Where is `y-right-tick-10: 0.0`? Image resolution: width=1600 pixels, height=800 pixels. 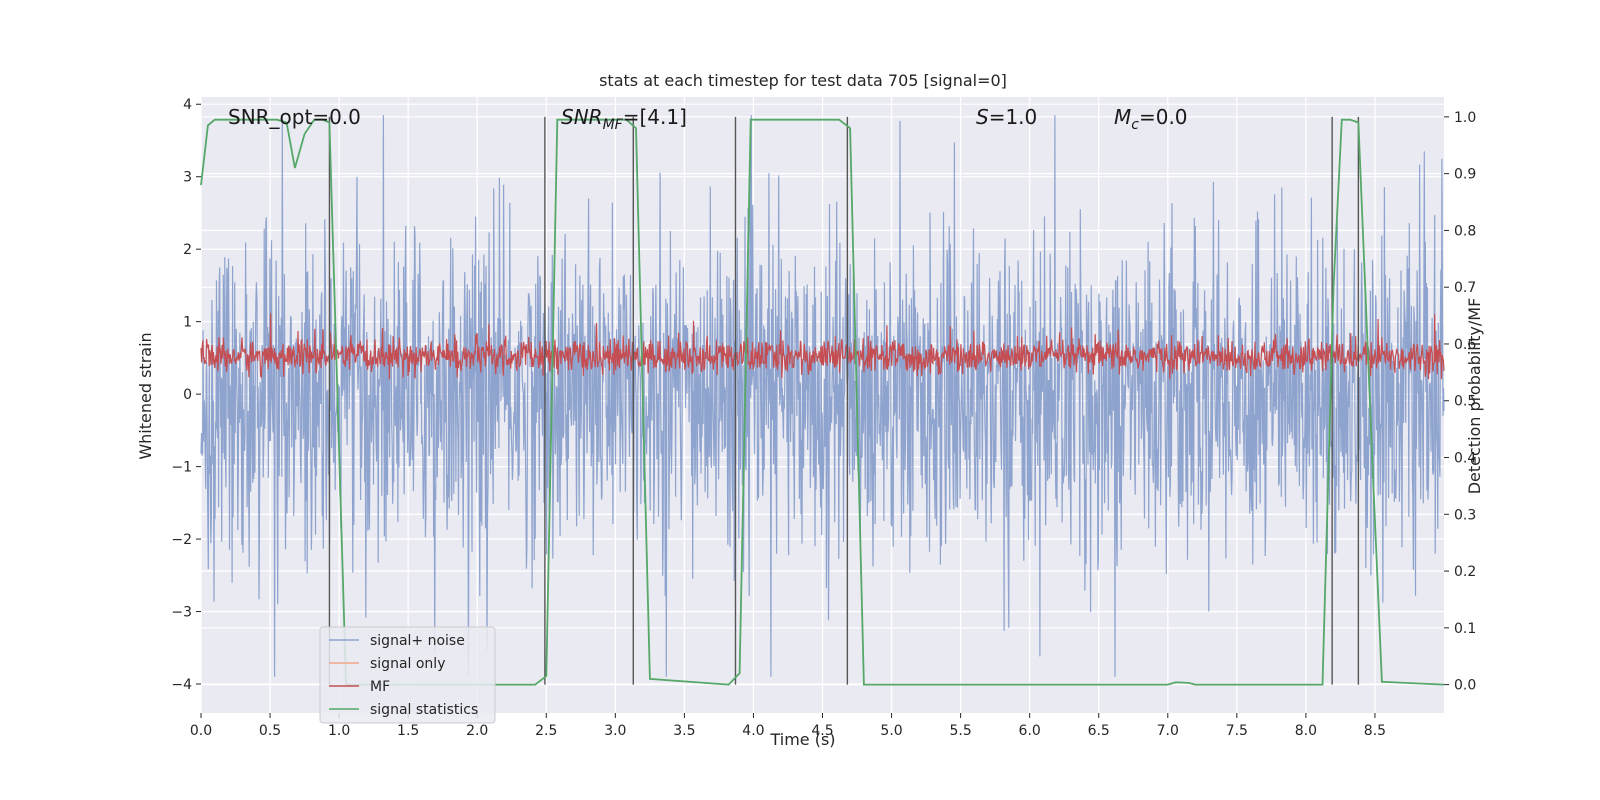 y-right-tick-10: 0.0 is located at coordinates (1465, 686).